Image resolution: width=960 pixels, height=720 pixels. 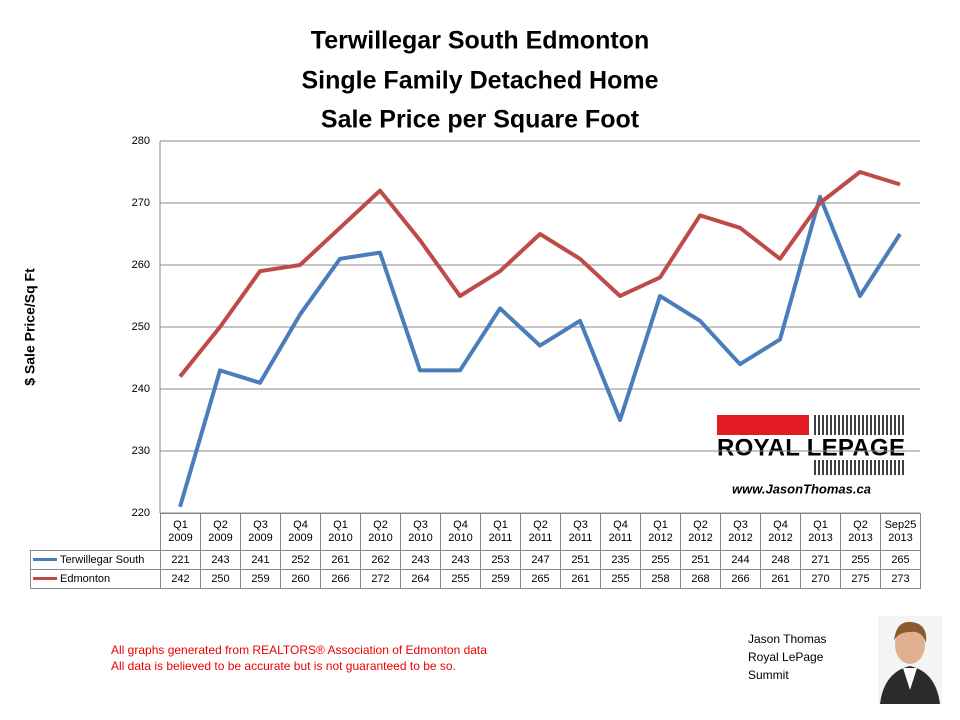 What do you see at coordinates (220, 579) in the screenshot?
I see `table-value: 250` at bounding box center [220, 579].